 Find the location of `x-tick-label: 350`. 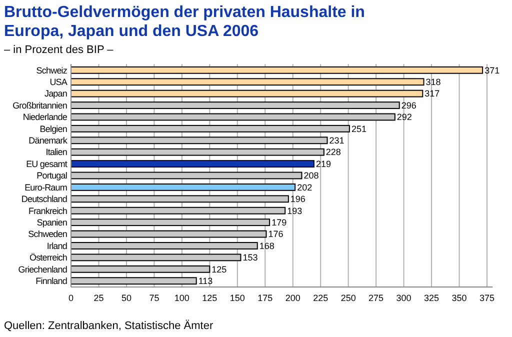

x-tick-label: 350 is located at coordinates (459, 298).